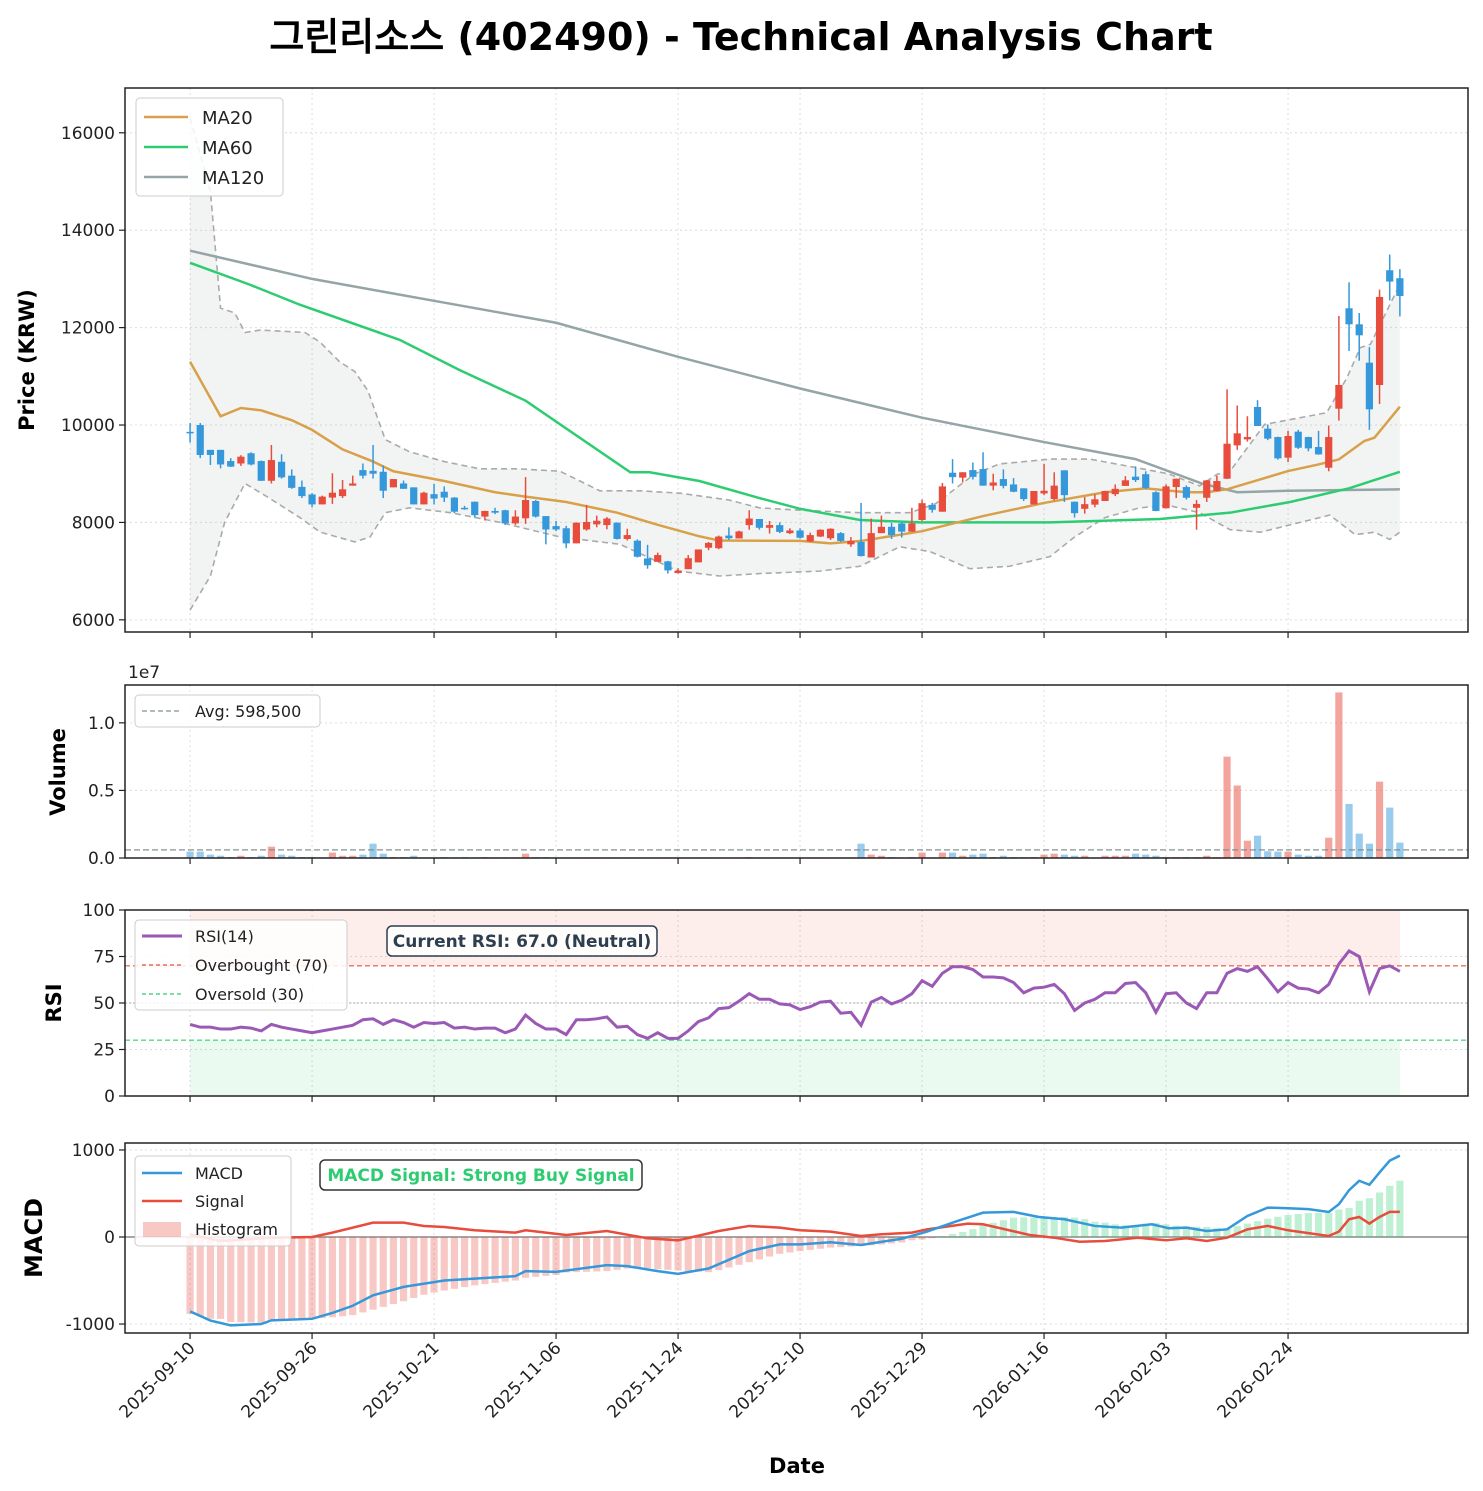 The height and width of the screenshot is (1491, 1483). Describe the element at coordinates (233, 178) in the screenshot. I see `legend-label-ma120: MA120` at that location.